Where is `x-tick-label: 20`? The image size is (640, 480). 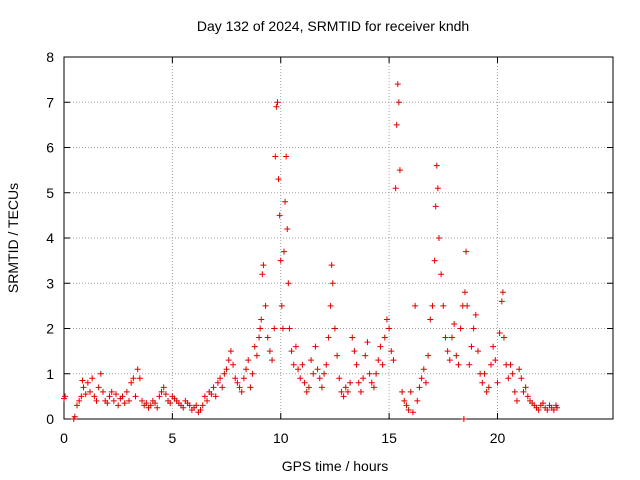
x-tick-label: 20 is located at coordinates (498, 438).